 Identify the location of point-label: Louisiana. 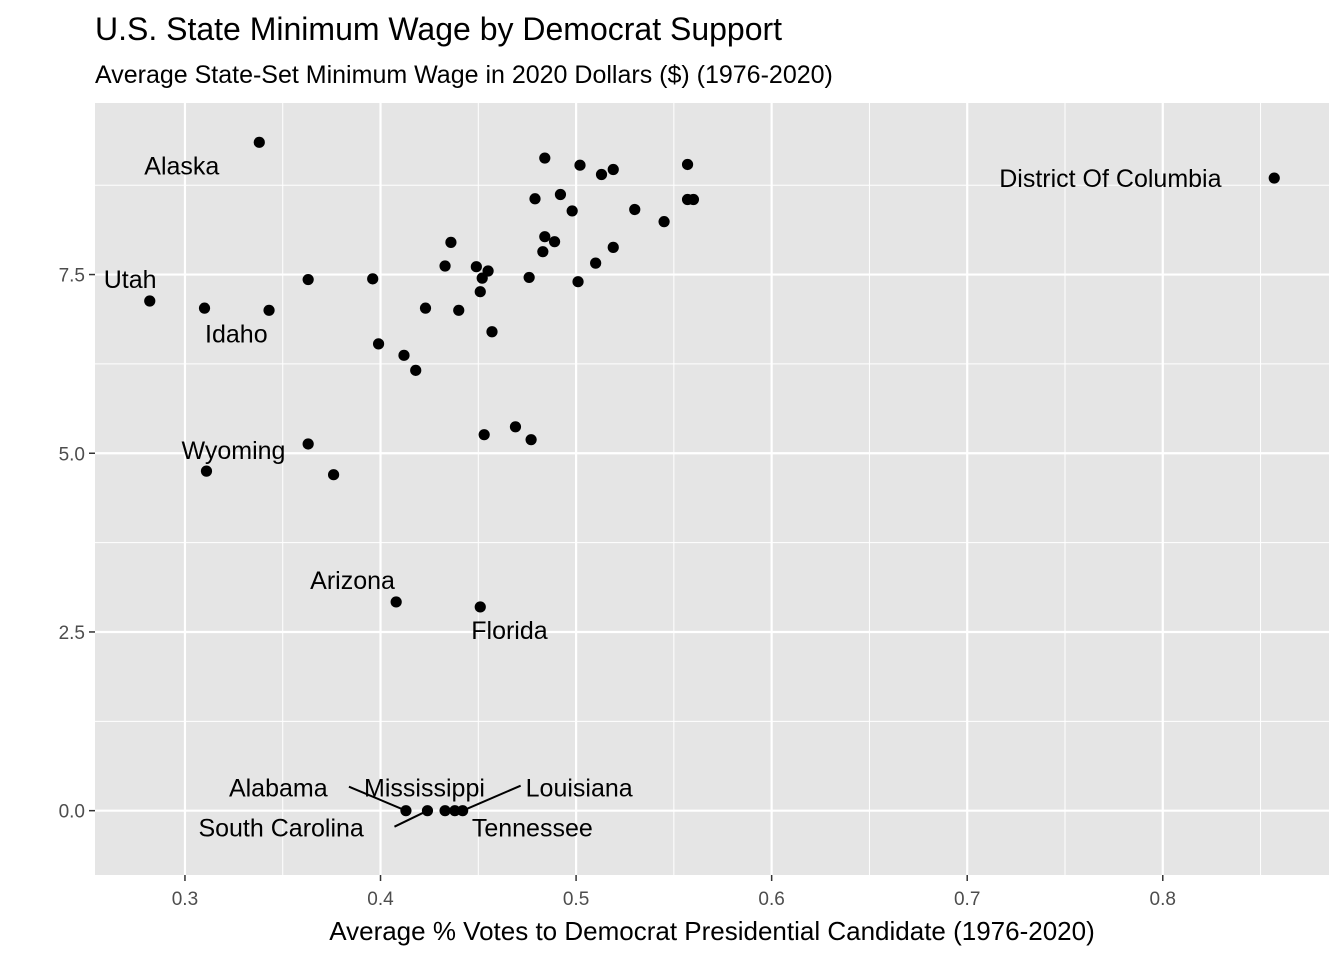
(579, 789).